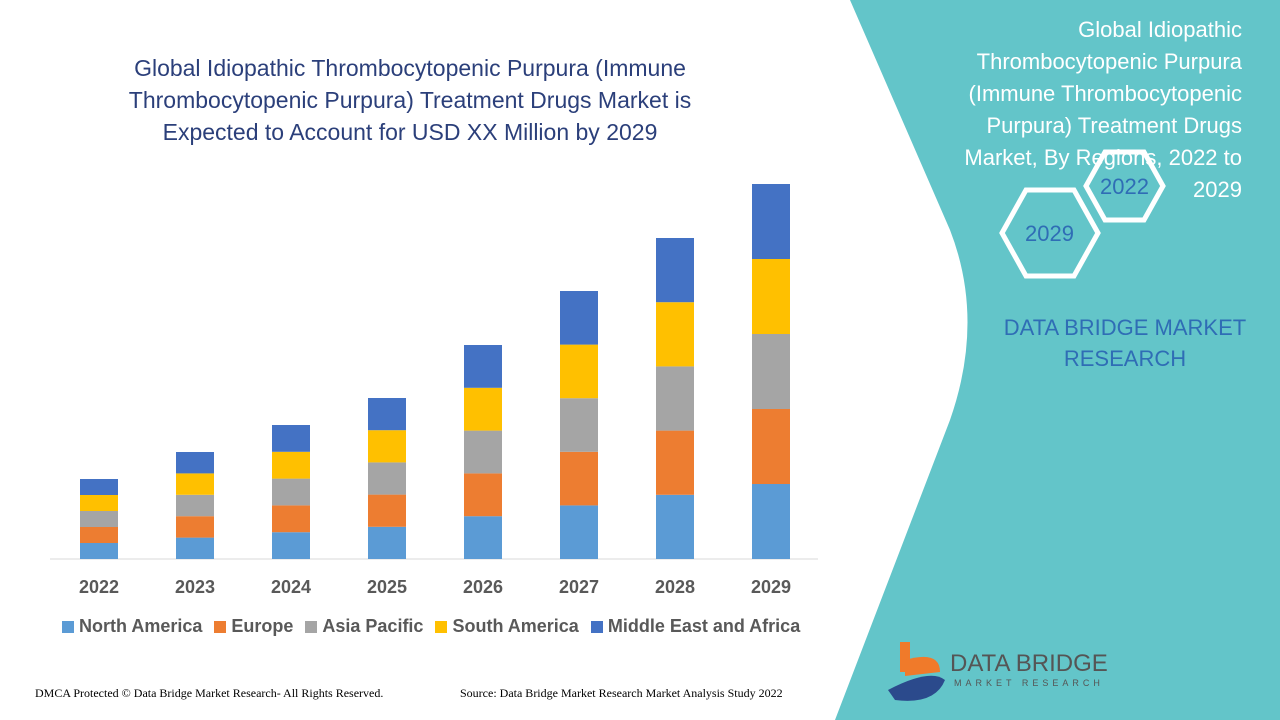  Describe the element at coordinates (195, 484) in the screenshot. I see `bar-2023-south-america` at that location.